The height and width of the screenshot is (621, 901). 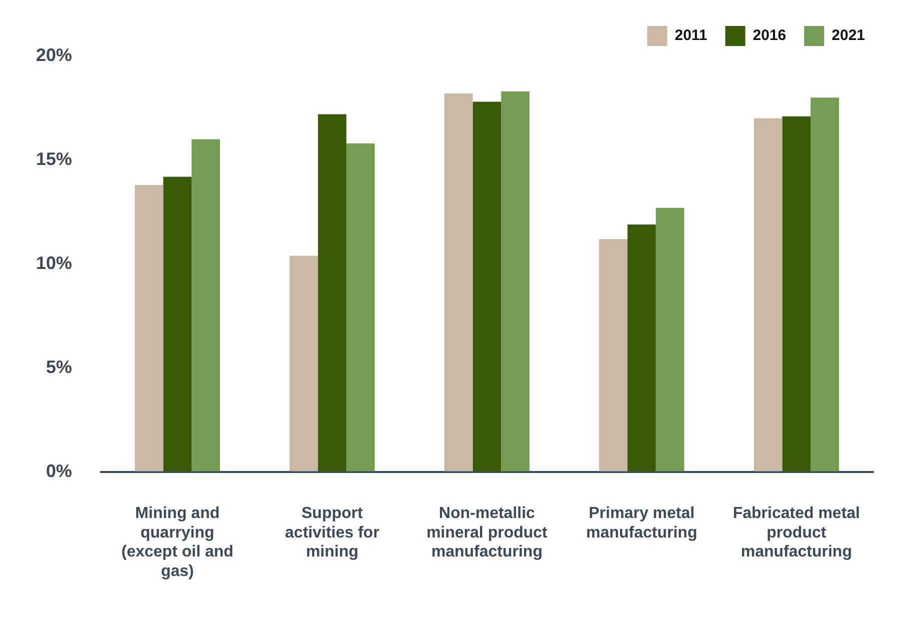 I want to click on x-tick-label: Fabricated metal product manufacturing, so click(x=796, y=533).